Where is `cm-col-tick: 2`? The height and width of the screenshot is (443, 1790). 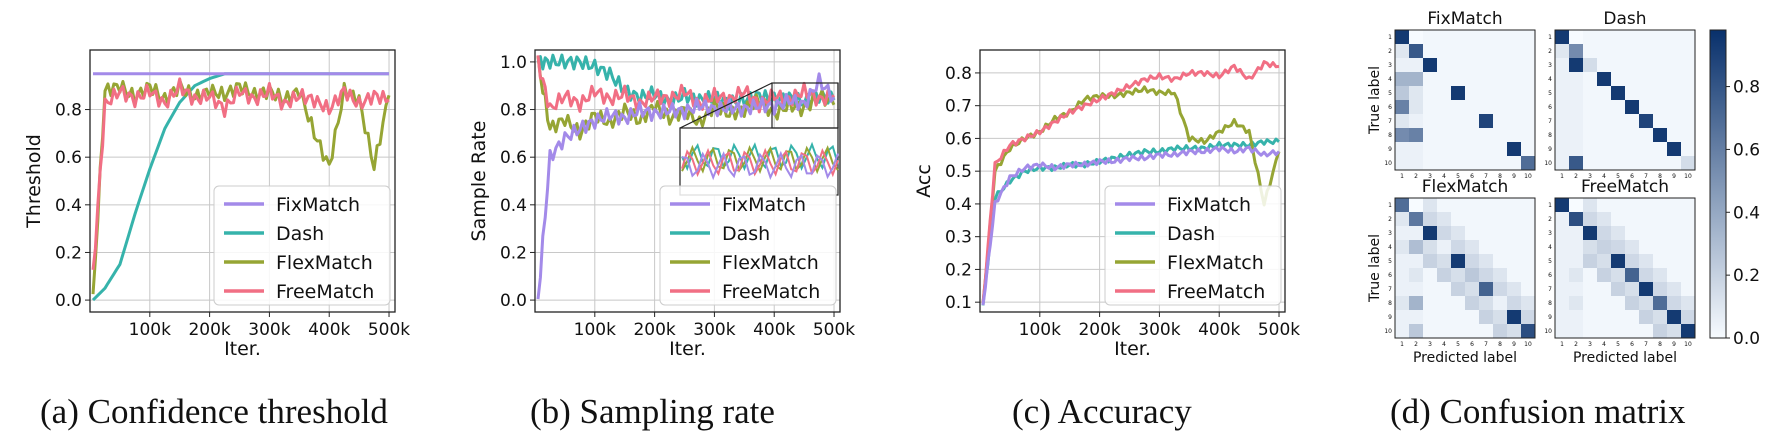
cm-col-tick: 2 is located at coordinates (1416, 176).